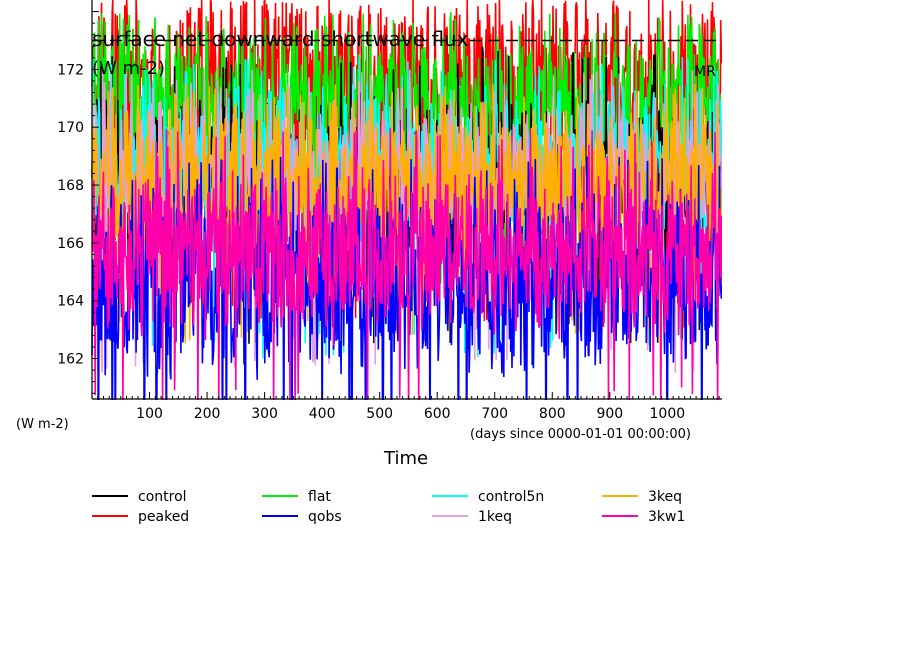 The width and height of the screenshot is (904, 654). I want to click on x-tick-label: 900, so click(609, 414).